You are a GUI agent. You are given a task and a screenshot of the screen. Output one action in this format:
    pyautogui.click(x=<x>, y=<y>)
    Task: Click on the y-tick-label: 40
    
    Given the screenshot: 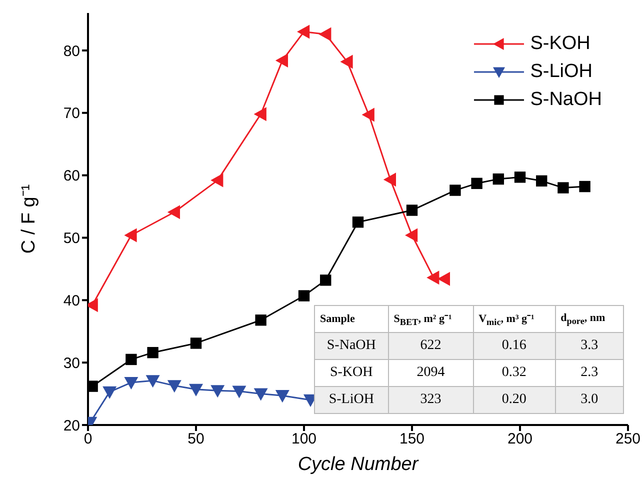 What is the action you would take?
    pyautogui.click(x=71, y=301)
    